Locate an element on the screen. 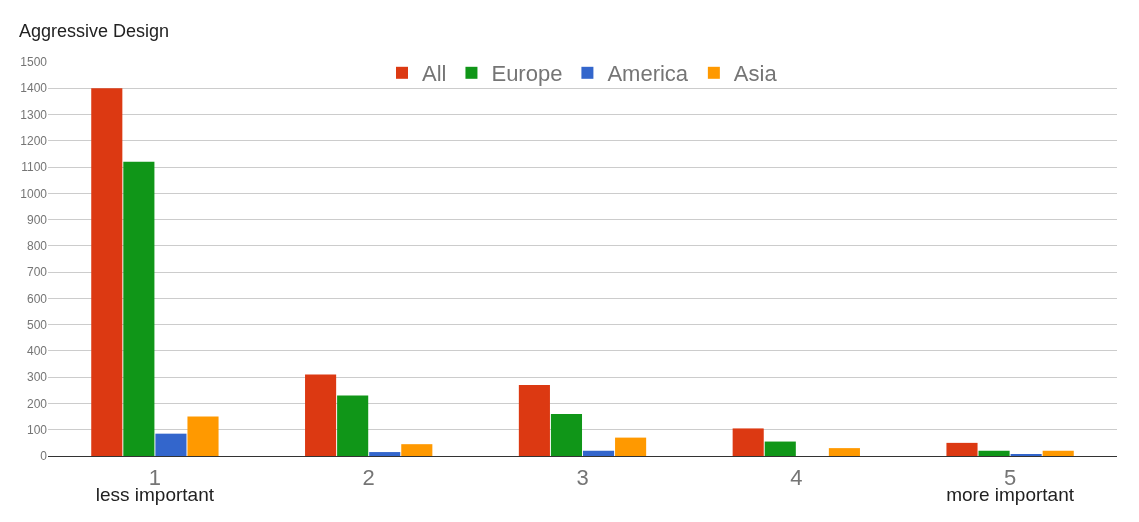 The height and width of the screenshot is (522, 1139). y-tick-label: 800 is located at coordinates (37, 246).